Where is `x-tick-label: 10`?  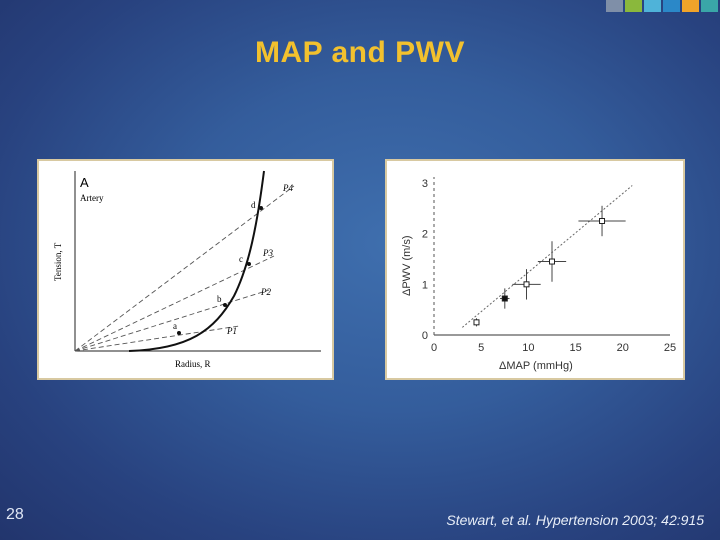 x-tick-label: 10 is located at coordinates (528, 348).